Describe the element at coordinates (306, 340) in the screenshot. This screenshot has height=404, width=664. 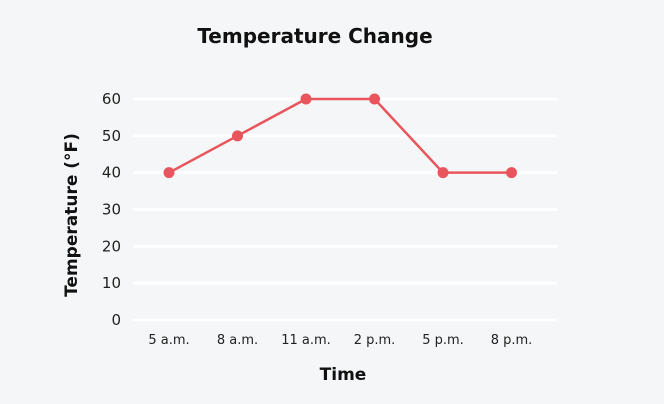
I see `x-tick-label: 11 a.m.` at that location.